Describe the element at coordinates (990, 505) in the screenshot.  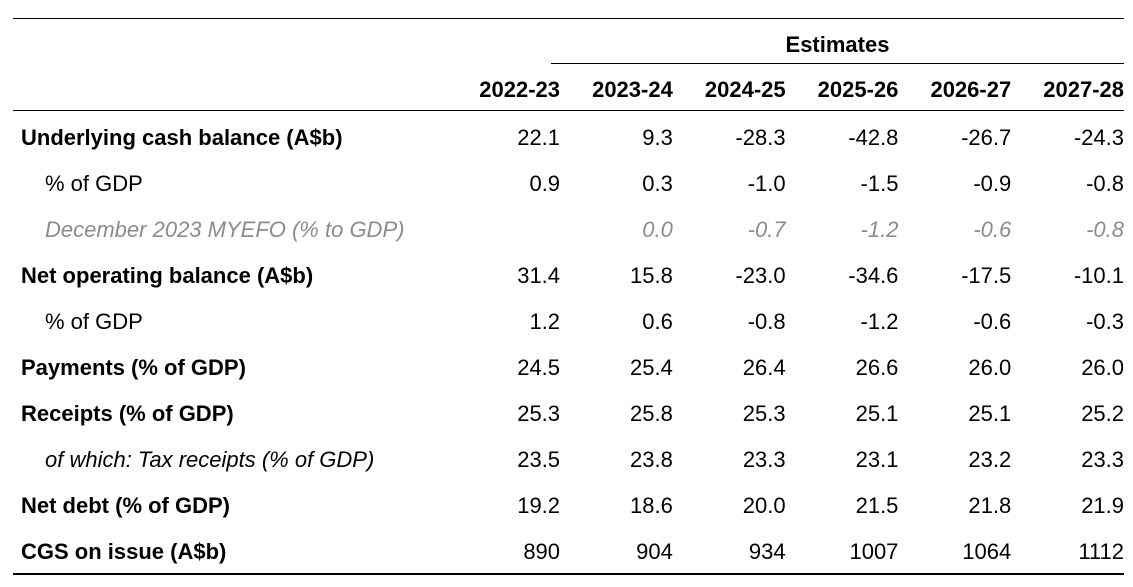
I see `table-cell: 21.8` at that location.